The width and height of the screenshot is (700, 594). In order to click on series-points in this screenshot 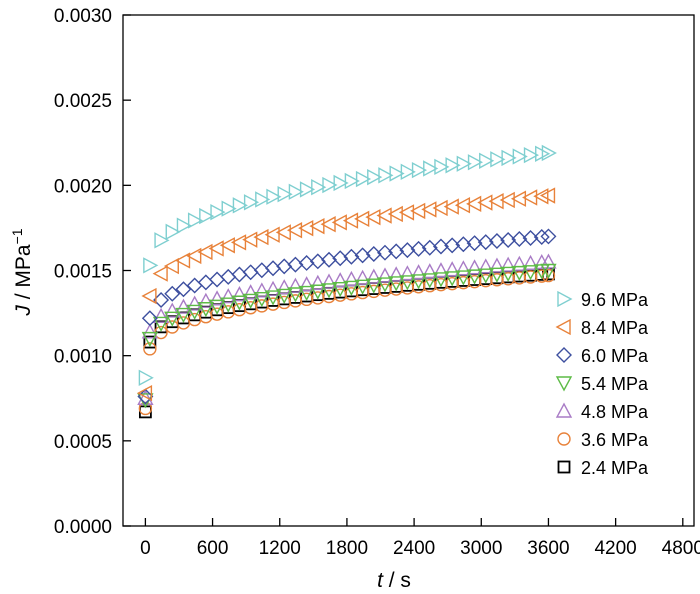, I will do `click(347, 342)`.